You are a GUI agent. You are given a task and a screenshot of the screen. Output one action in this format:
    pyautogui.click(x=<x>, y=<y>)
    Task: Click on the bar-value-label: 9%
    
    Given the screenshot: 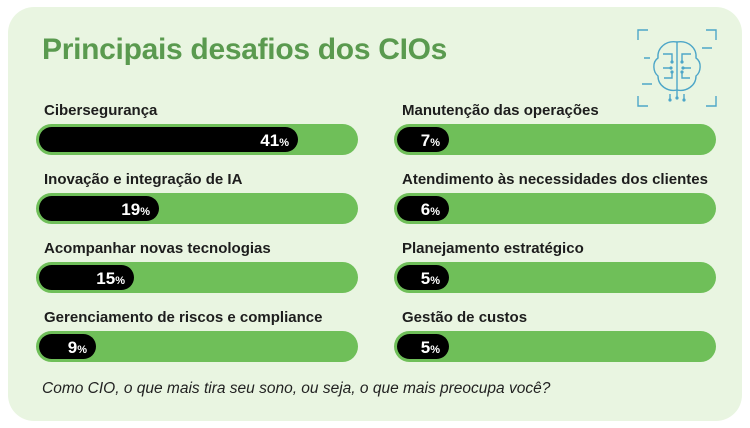 What is the action you would take?
    pyautogui.click(x=77, y=348)
    